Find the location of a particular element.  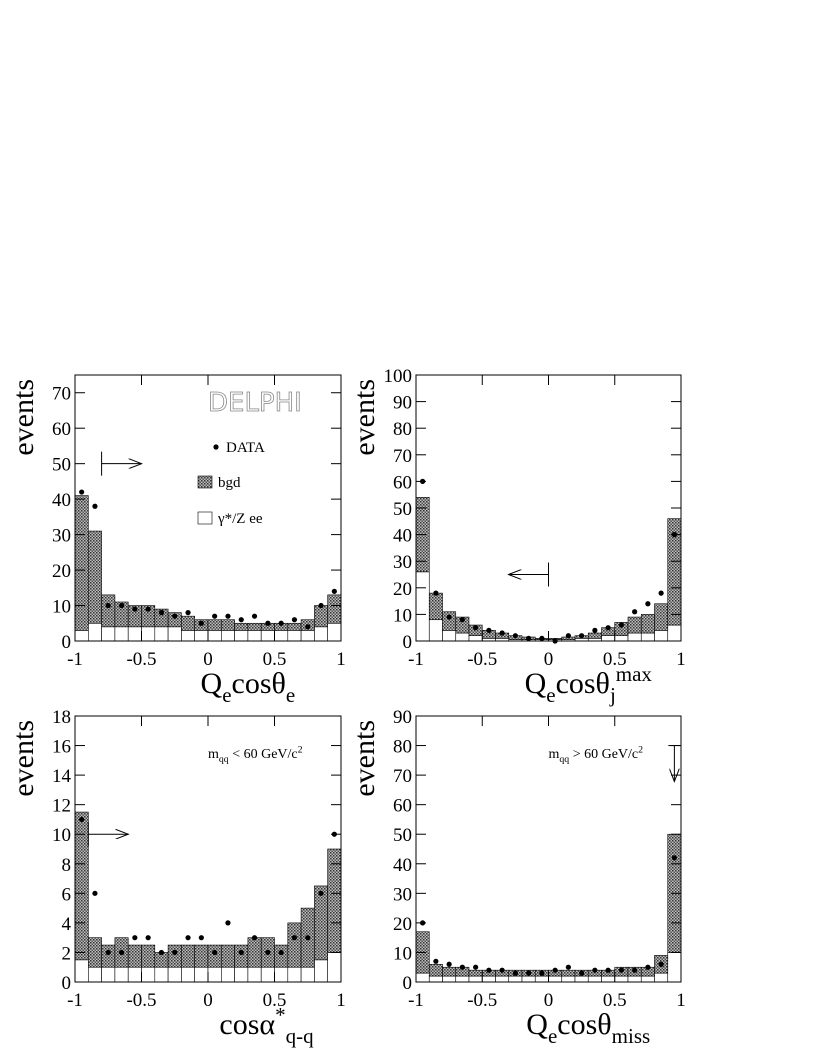

label-part: m is located at coordinates (213, 754).